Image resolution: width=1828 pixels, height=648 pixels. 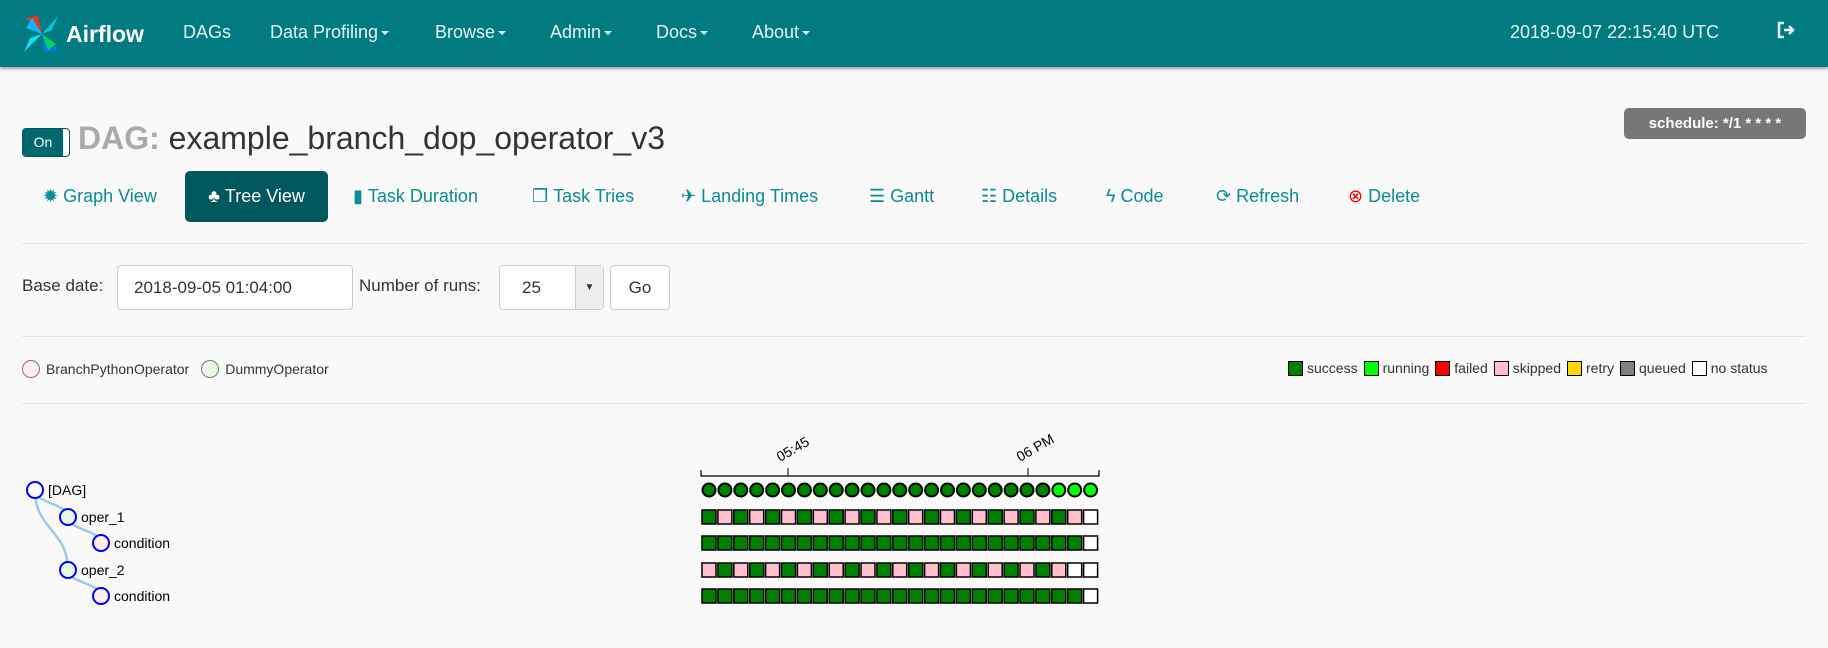 What do you see at coordinates (1786, 32) in the screenshot?
I see `sign-out-icon` at bounding box center [1786, 32].